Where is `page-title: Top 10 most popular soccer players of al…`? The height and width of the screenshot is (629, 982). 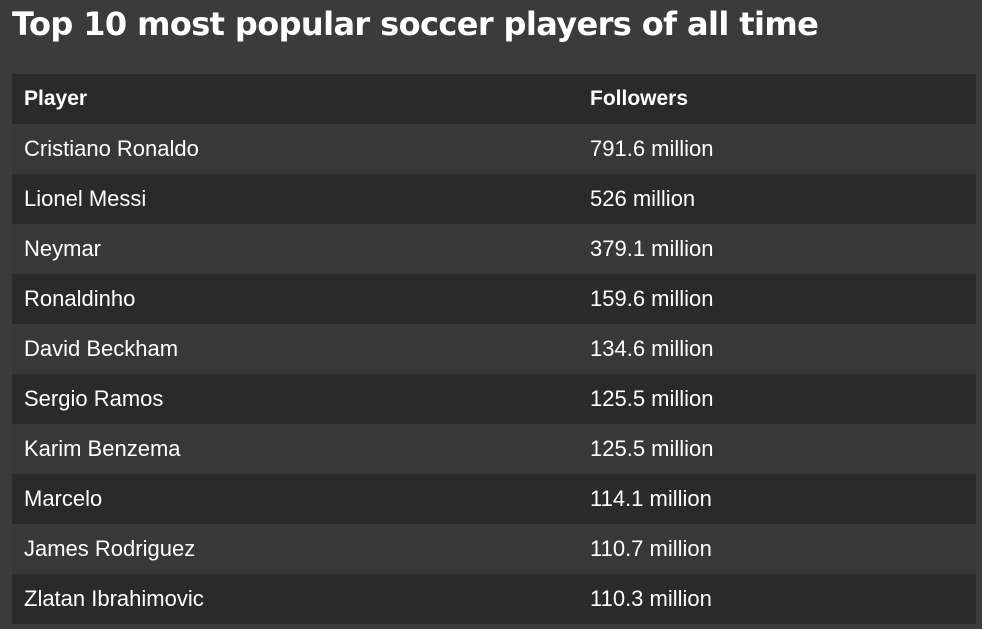
page-title: Top 10 most popular soccer players of al… is located at coordinates (415, 24).